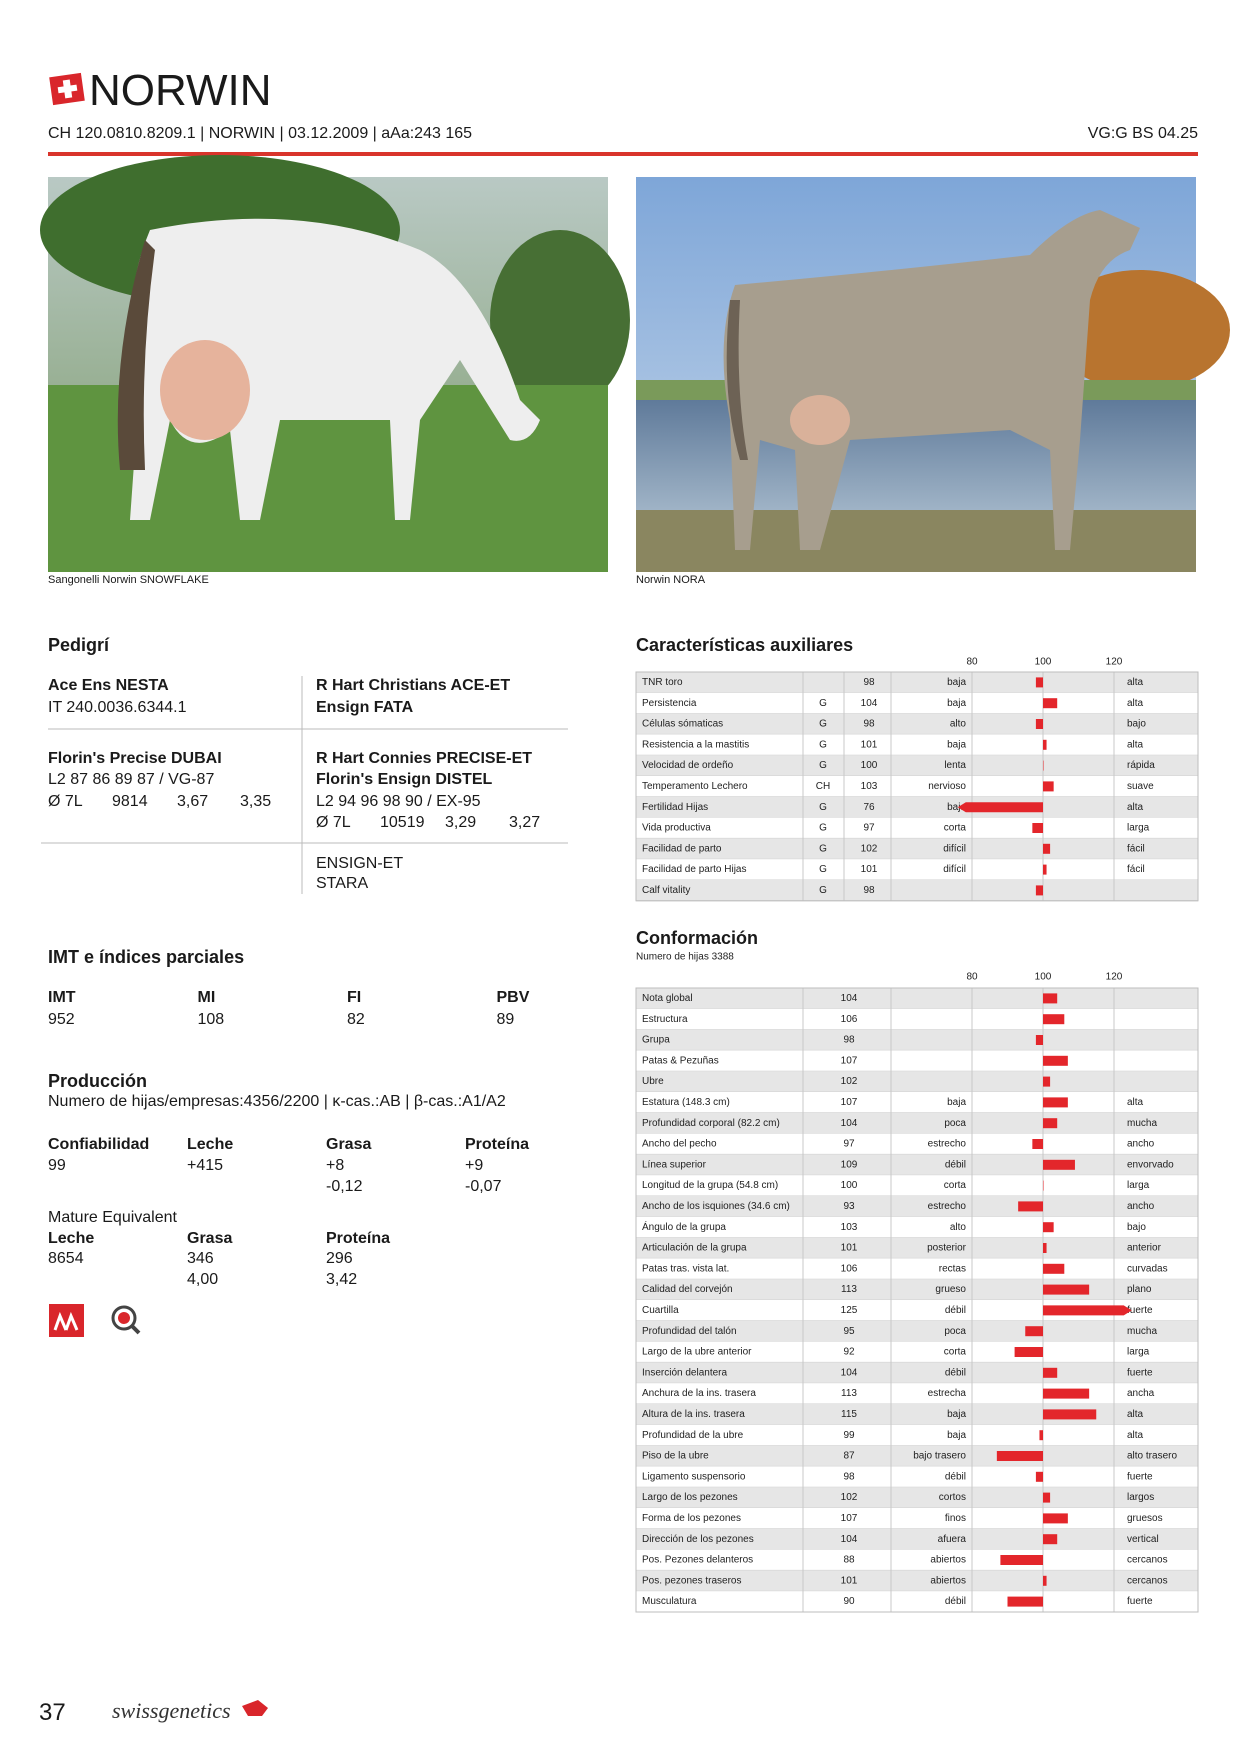 The height and width of the screenshot is (1754, 1241). I want to click on trait-name: Células sómaticas, so click(682, 724).